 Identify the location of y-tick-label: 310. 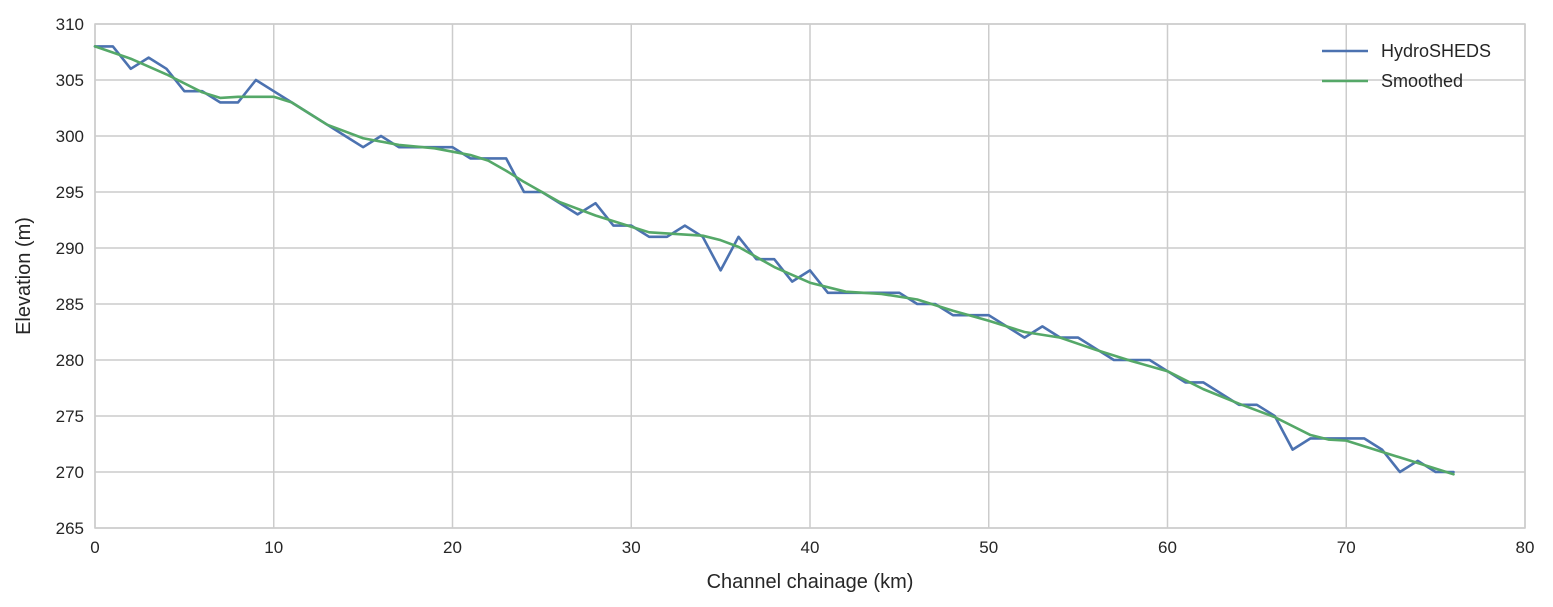
(70, 24).